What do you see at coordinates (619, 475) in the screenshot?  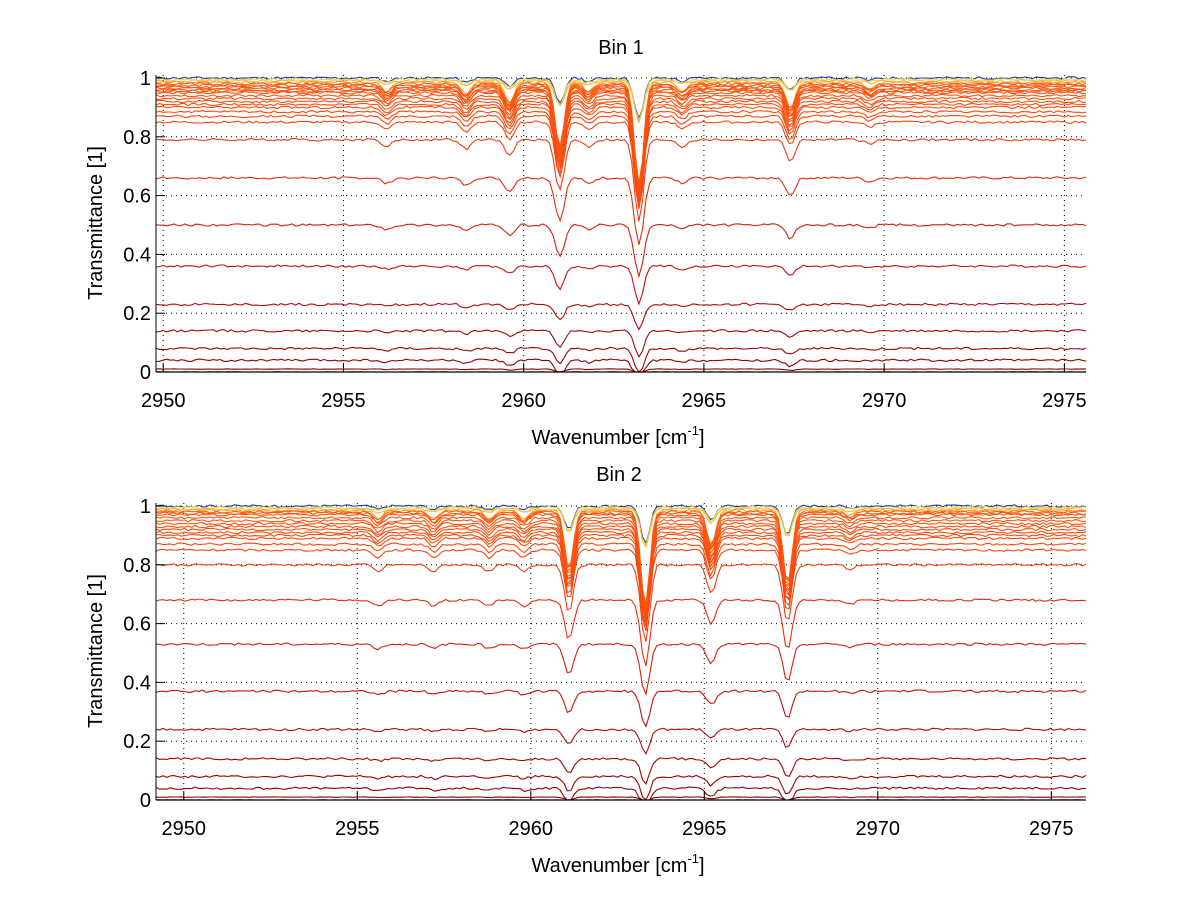 I see `chart-title: Bin 2` at bounding box center [619, 475].